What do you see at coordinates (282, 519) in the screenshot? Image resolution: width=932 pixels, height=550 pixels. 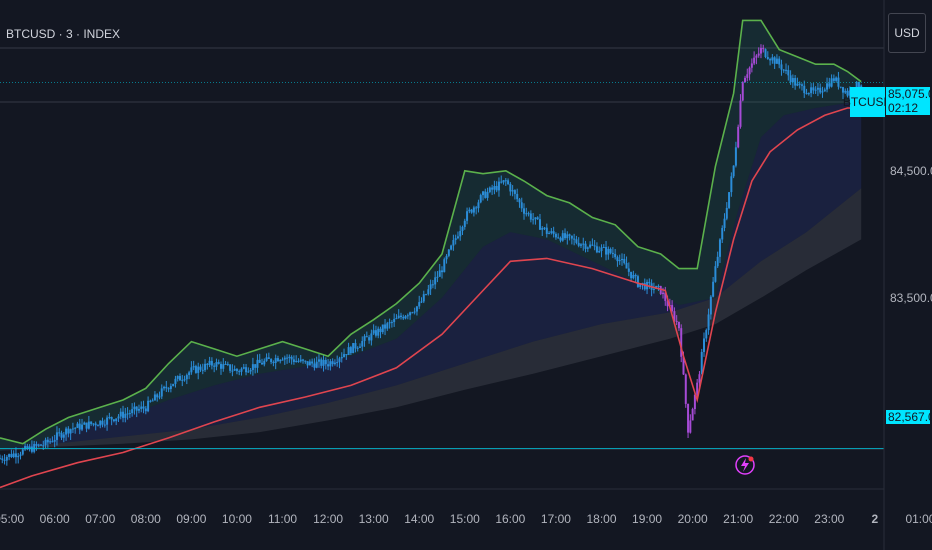 I see `x-tick-label: 11:00` at bounding box center [282, 519].